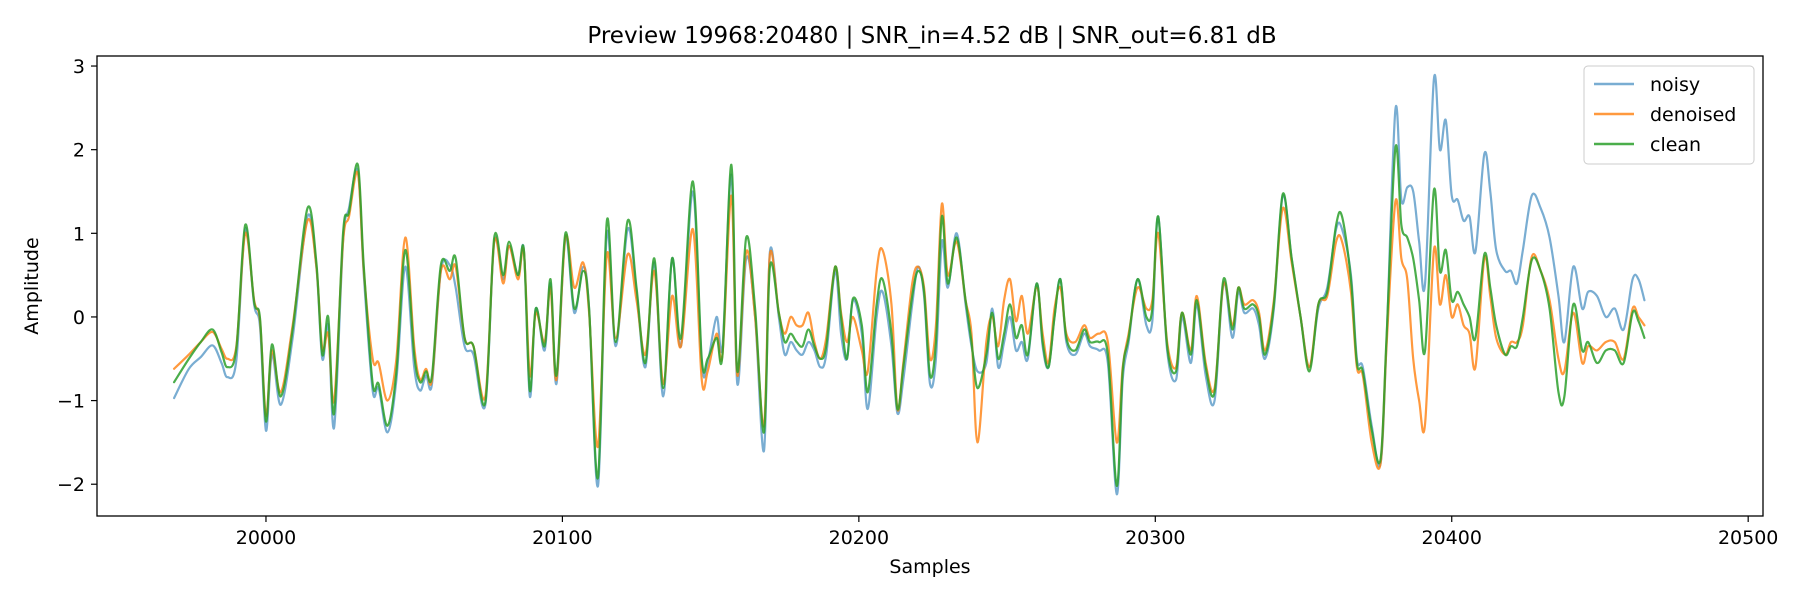 The image size is (1800, 600). Describe the element at coordinates (1155, 538) in the screenshot. I see `x-tick-label: 20300` at that location.